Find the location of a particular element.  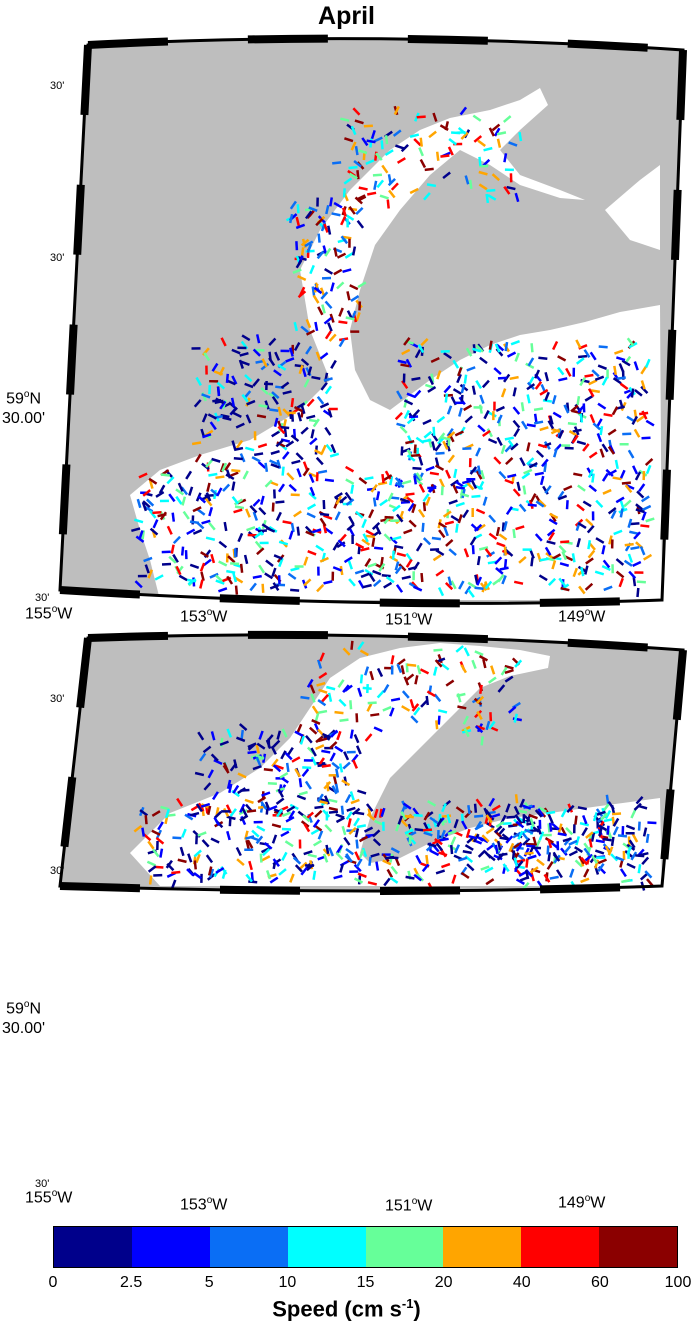

map-border-ticks is located at coordinates (385, 44).